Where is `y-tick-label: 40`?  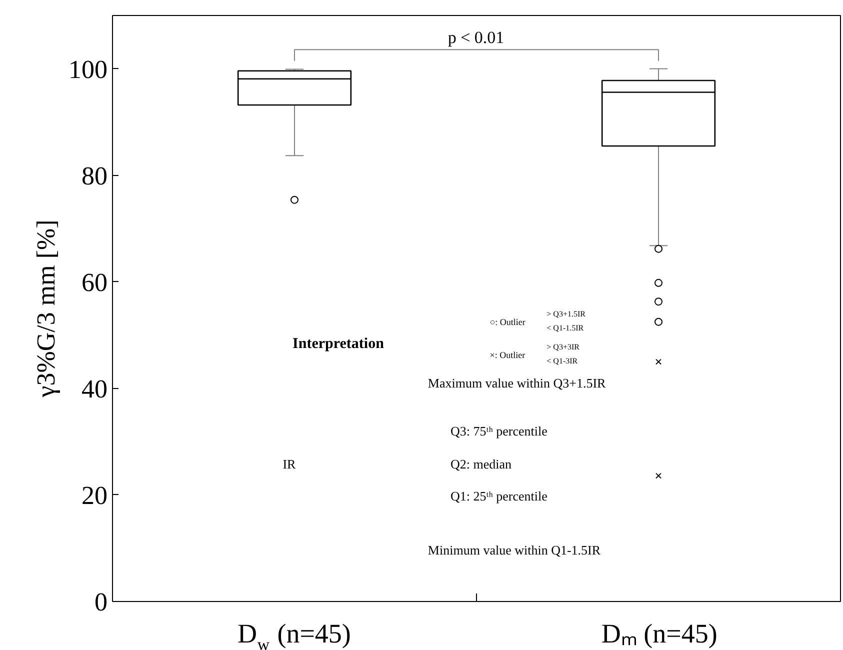 y-tick-label: 40 is located at coordinates (95, 389).